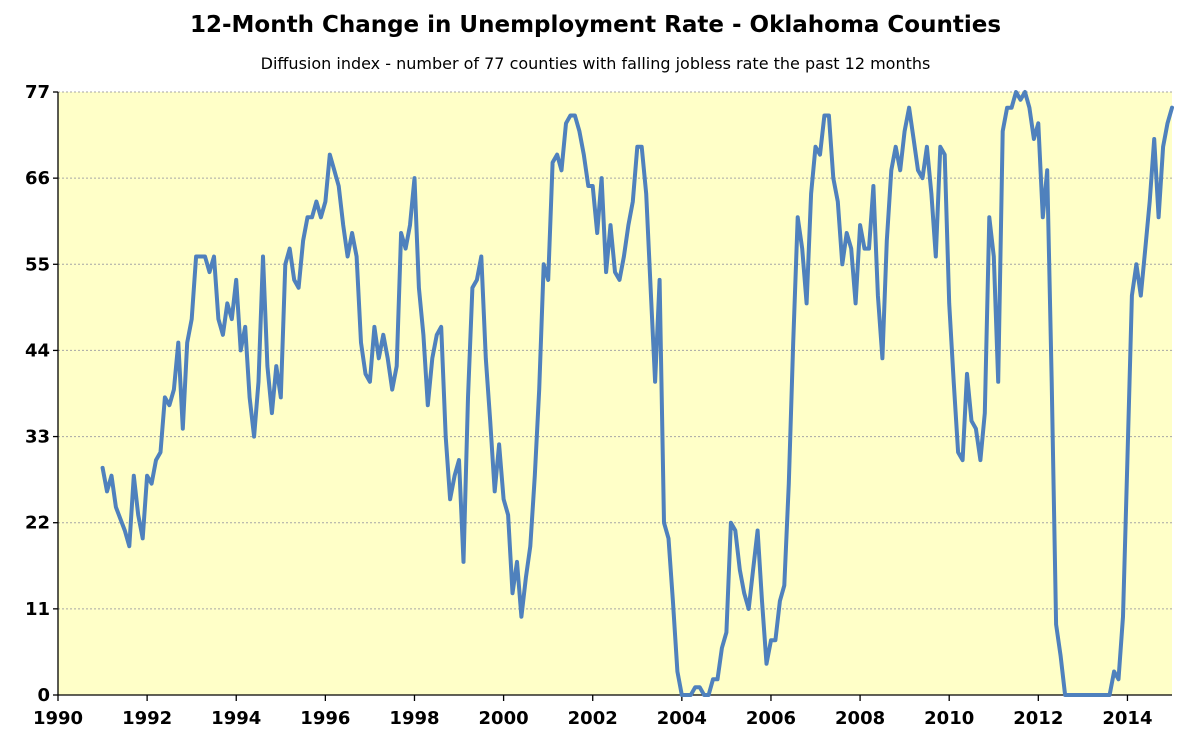 Image resolution: width=1191 pixels, height=753 pixels. Describe the element at coordinates (43, 695) in the screenshot. I see `y-tick-label: 0` at that location.